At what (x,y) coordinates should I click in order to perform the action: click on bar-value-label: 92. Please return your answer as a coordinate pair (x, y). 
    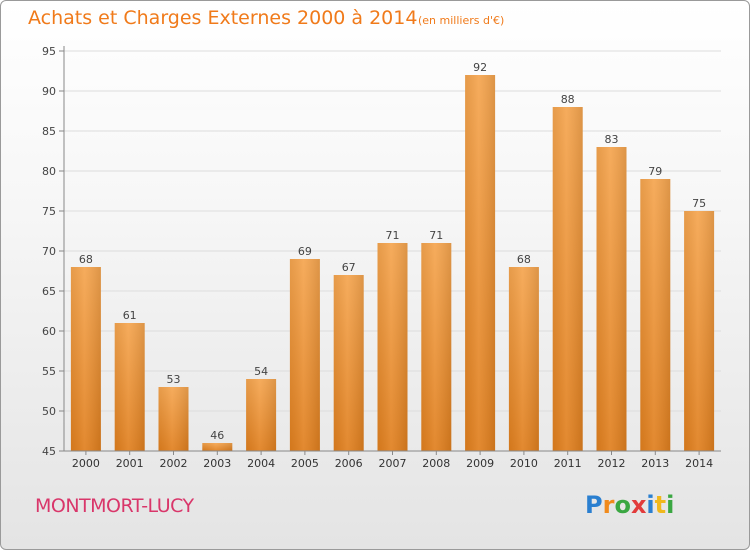
    Looking at the image, I should click on (480, 67).